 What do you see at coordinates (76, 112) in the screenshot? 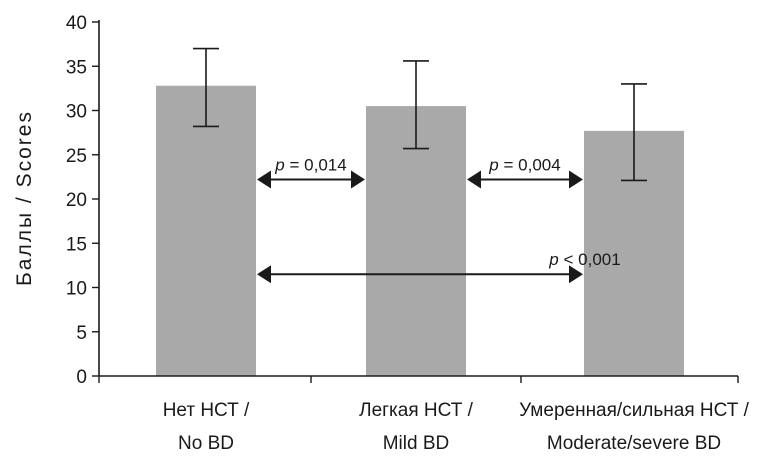
I see `y-tick-label-30: 30` at bounding box center [76, 112].